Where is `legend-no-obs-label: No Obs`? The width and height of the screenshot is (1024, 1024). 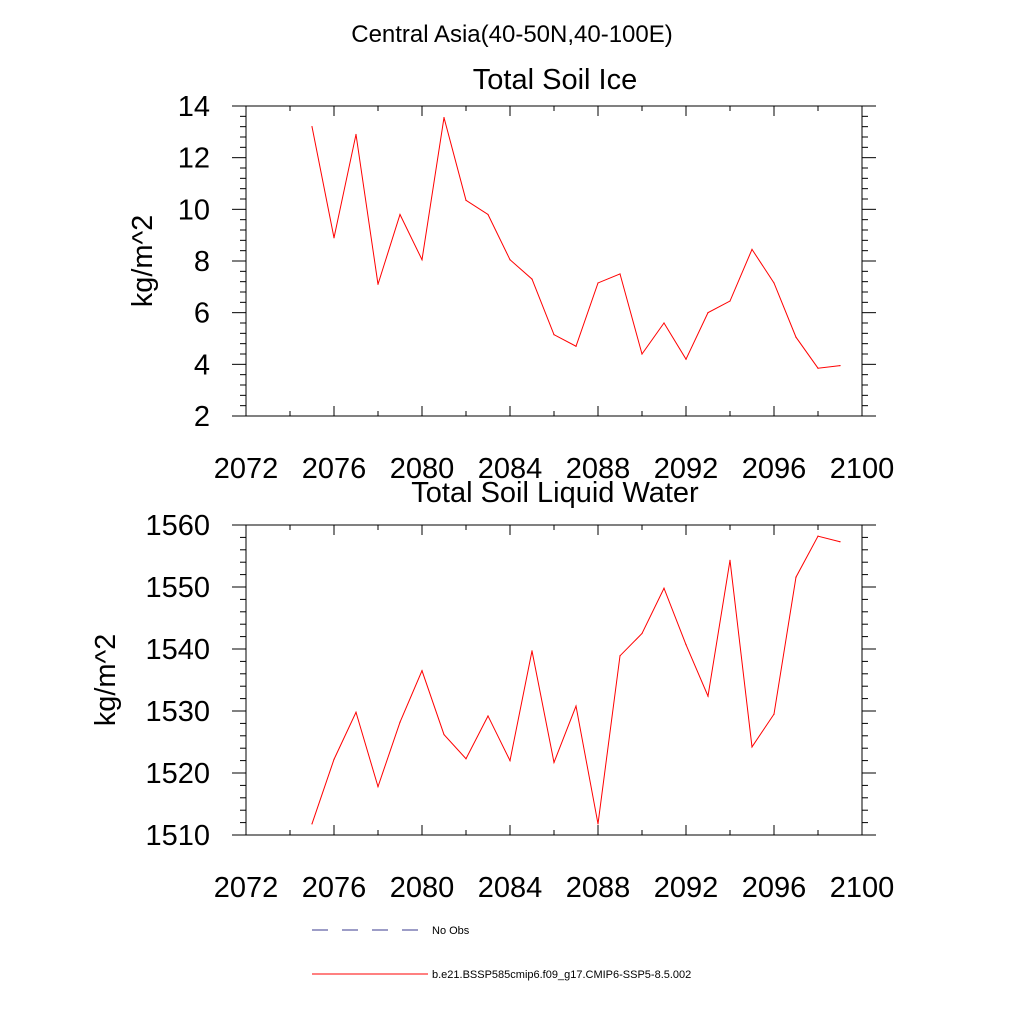 legend-no-obs-label: No Obs is located at coordinates (451, 931).